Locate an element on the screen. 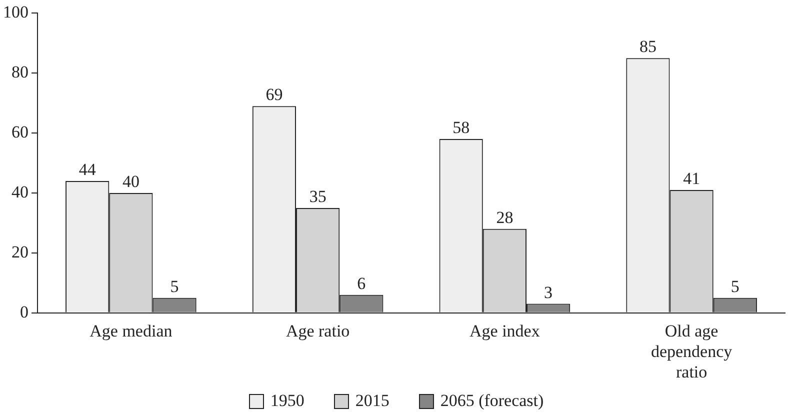  data-label: 85 is located at coordinates (647, 46).